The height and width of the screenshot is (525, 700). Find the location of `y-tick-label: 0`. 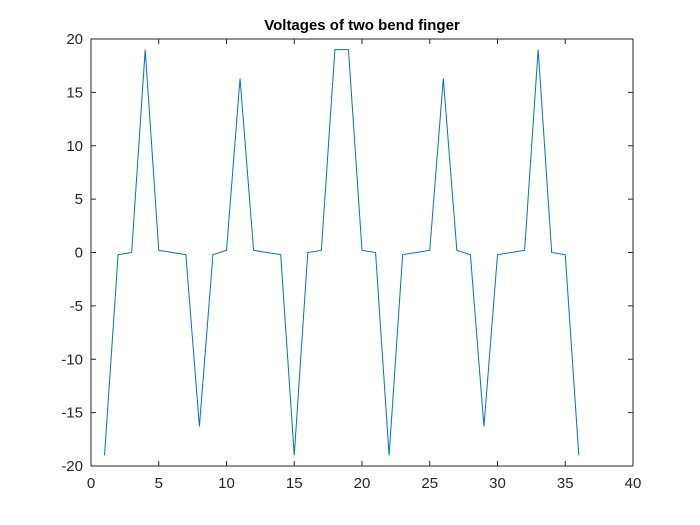

y-tick-label: 0 is located at coordinates (79, 253).